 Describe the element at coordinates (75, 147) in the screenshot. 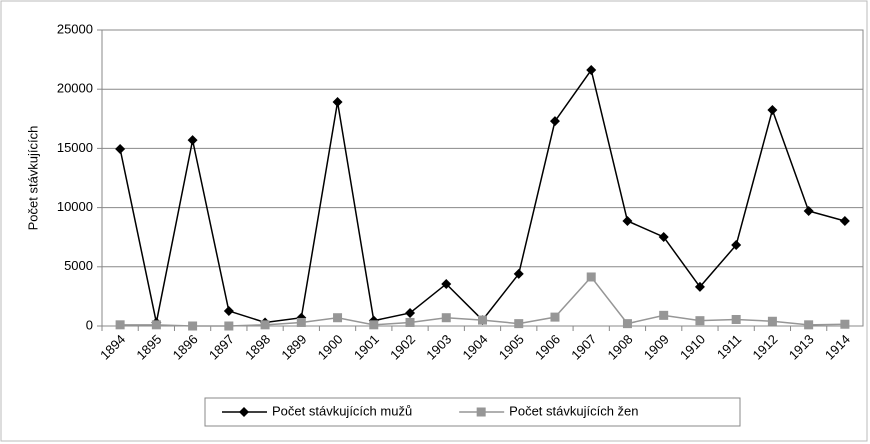

I see `y-tick-label: 15000` at that location.